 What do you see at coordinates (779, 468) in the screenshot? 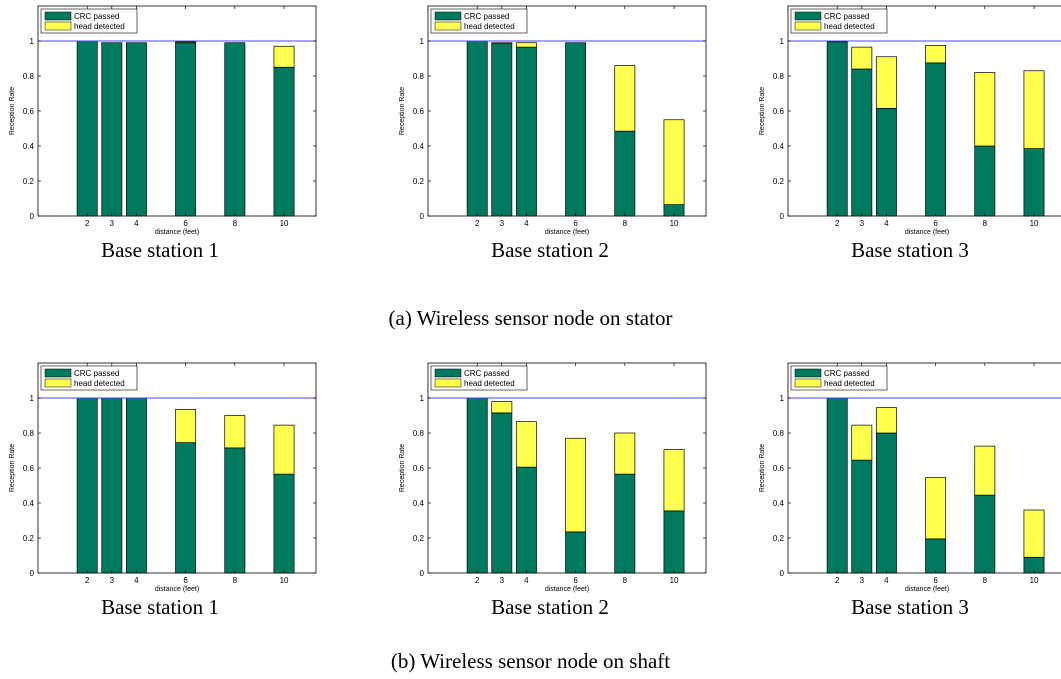
I see `y-tick-label: 0.6` at bounding box center [779, 468].